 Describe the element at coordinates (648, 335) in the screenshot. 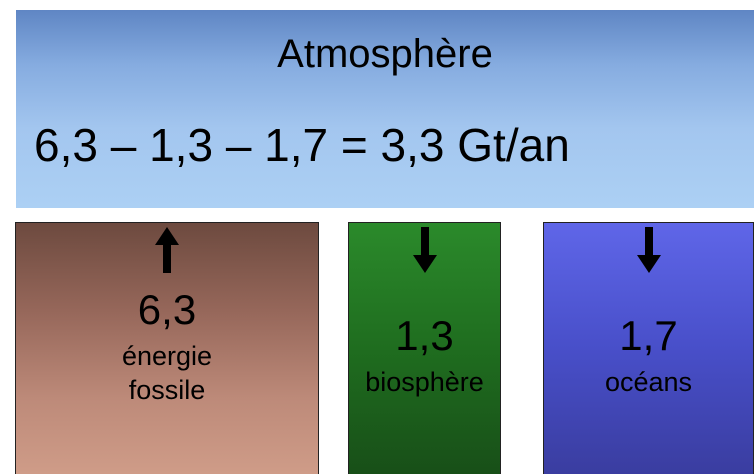

I see `oceans-value: 1,7` at that location.